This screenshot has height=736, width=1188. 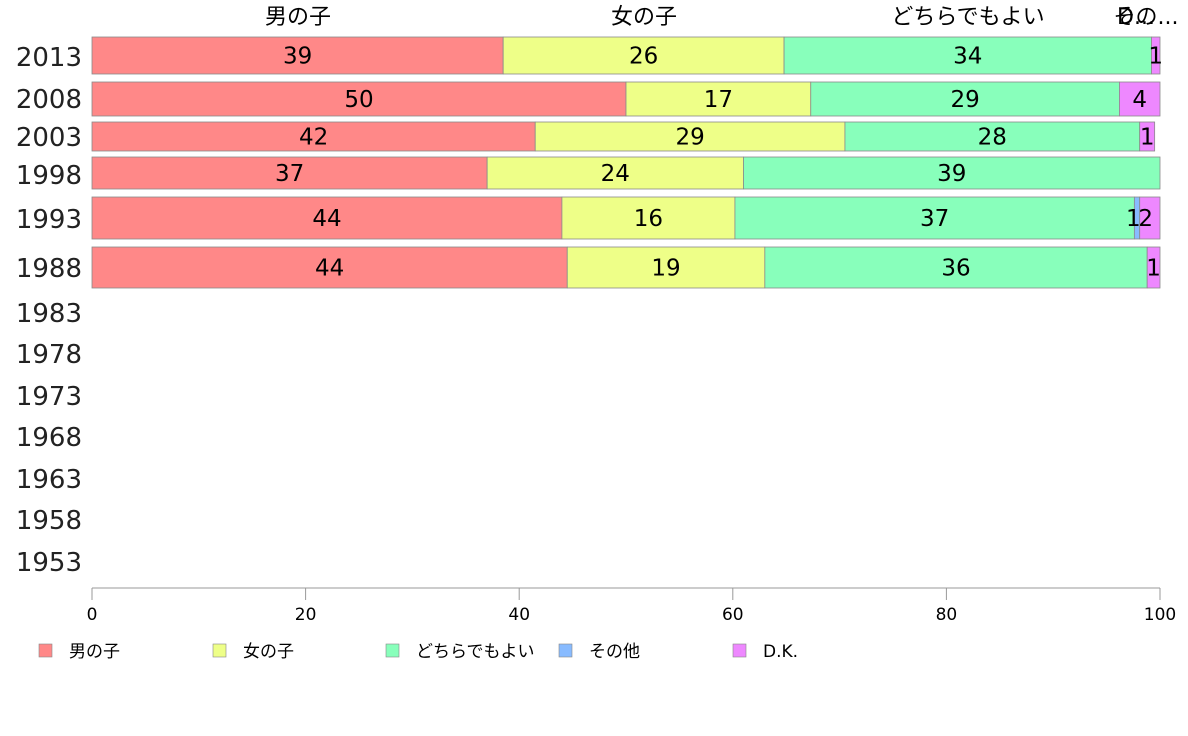 I want to click on top-label: 女の子, so click(x=644, y=17).